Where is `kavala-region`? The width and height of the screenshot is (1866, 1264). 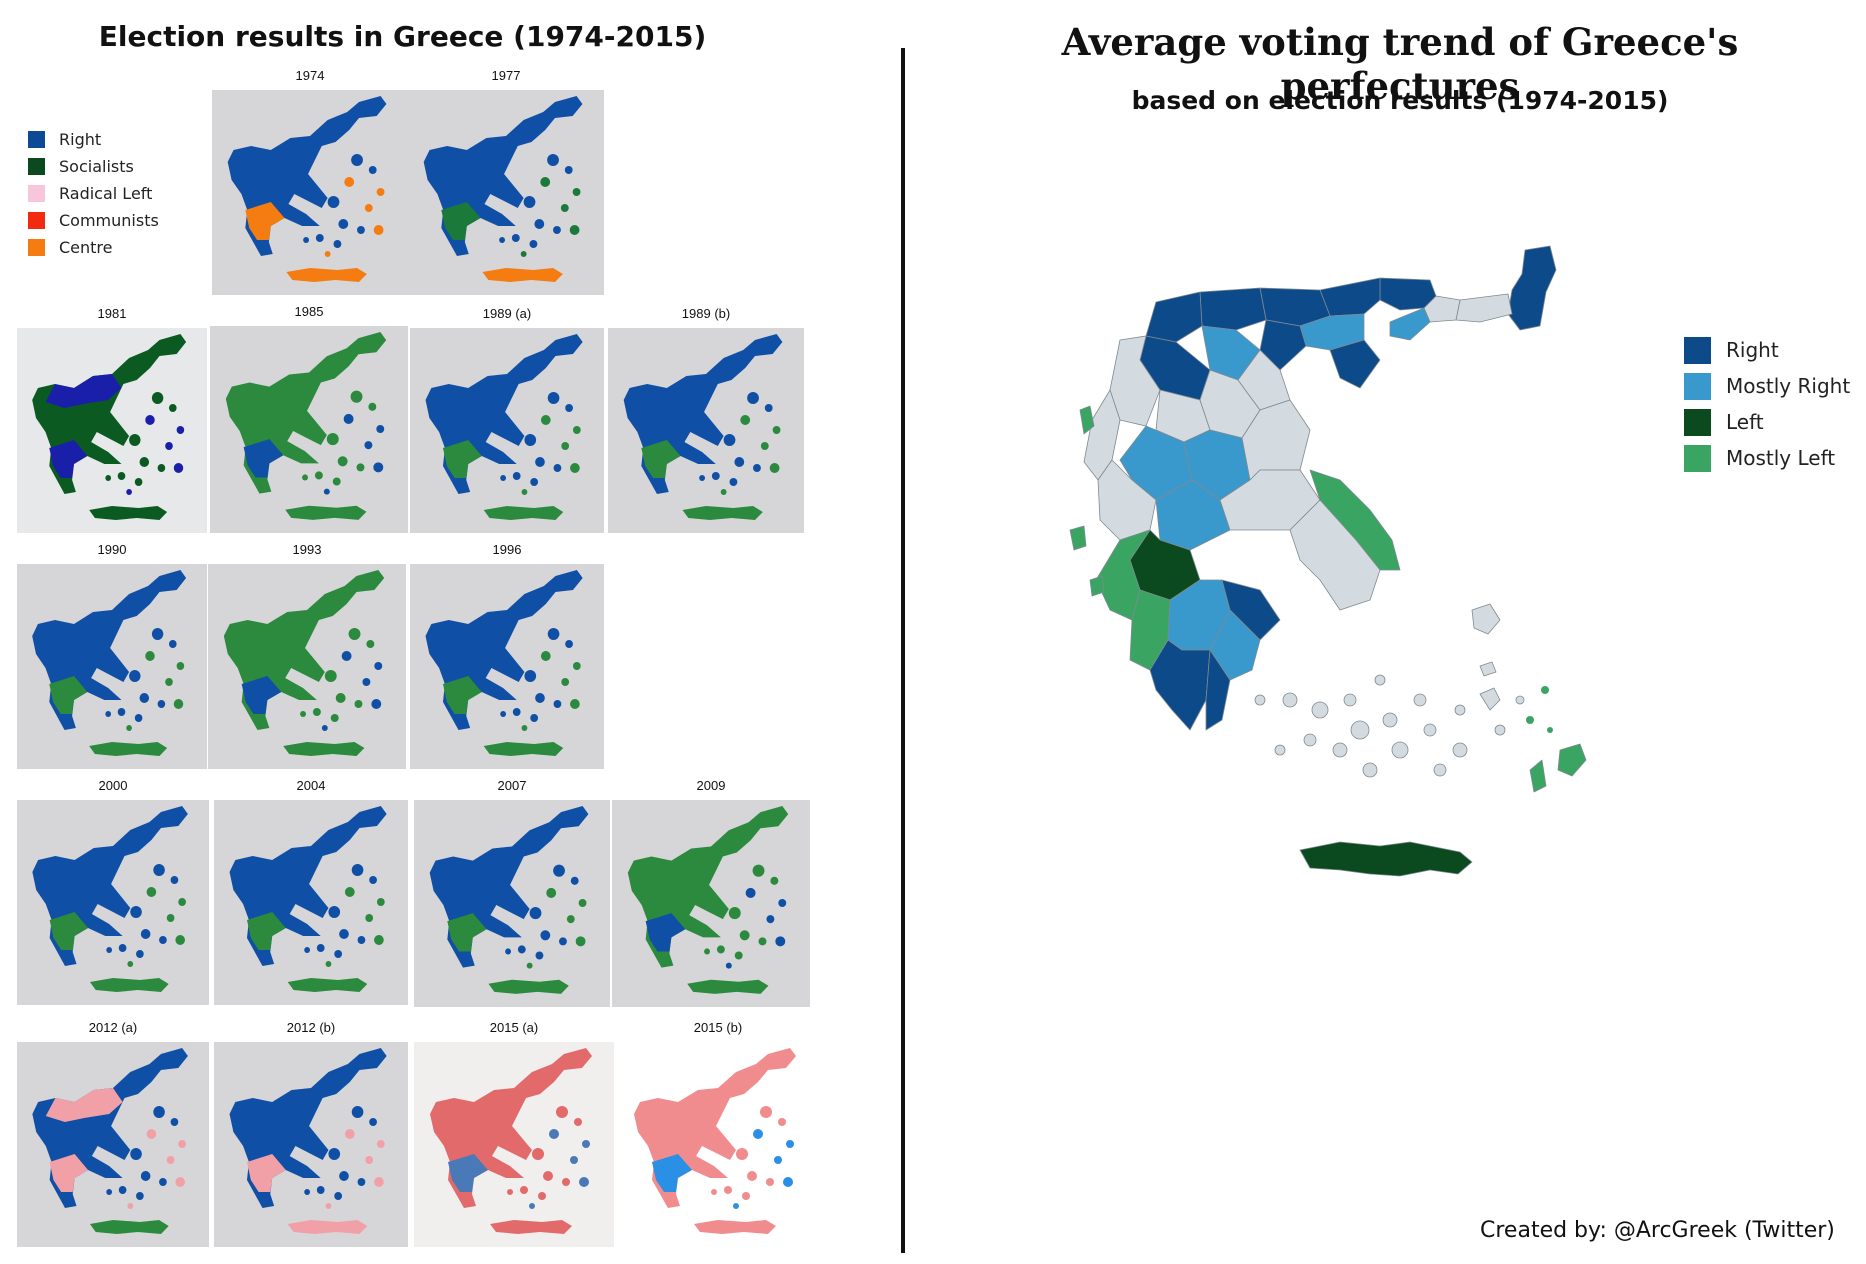
kavala-region is located at coordinates (1410, 324).